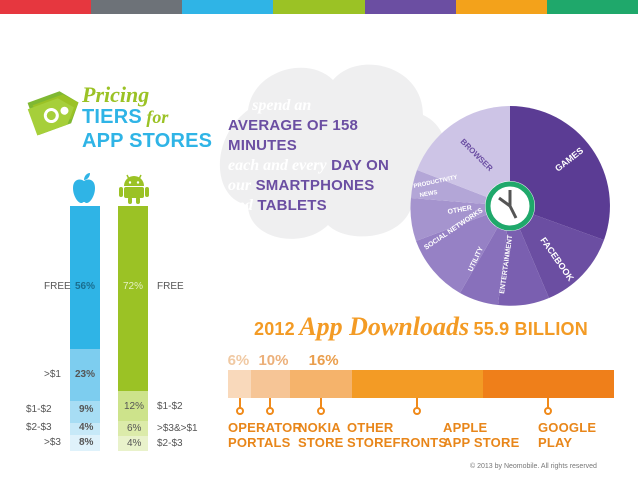  Describe the element at coordinates (397, 442) in the screenshot. I see `downloads-store-label-line2: STOREFRONTS` at that location.